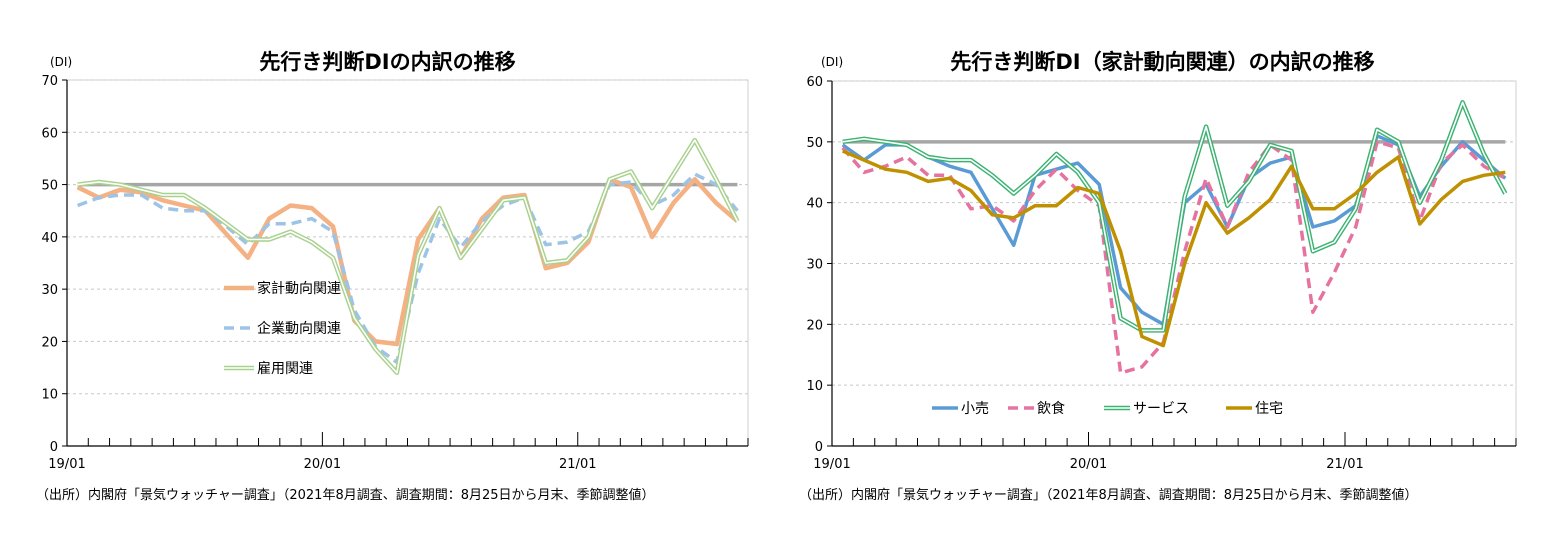 Image resolution: width=1550 pixels, height=552 pixels. I want to click on legend-item: 企業動向関連, so click(282, 328).